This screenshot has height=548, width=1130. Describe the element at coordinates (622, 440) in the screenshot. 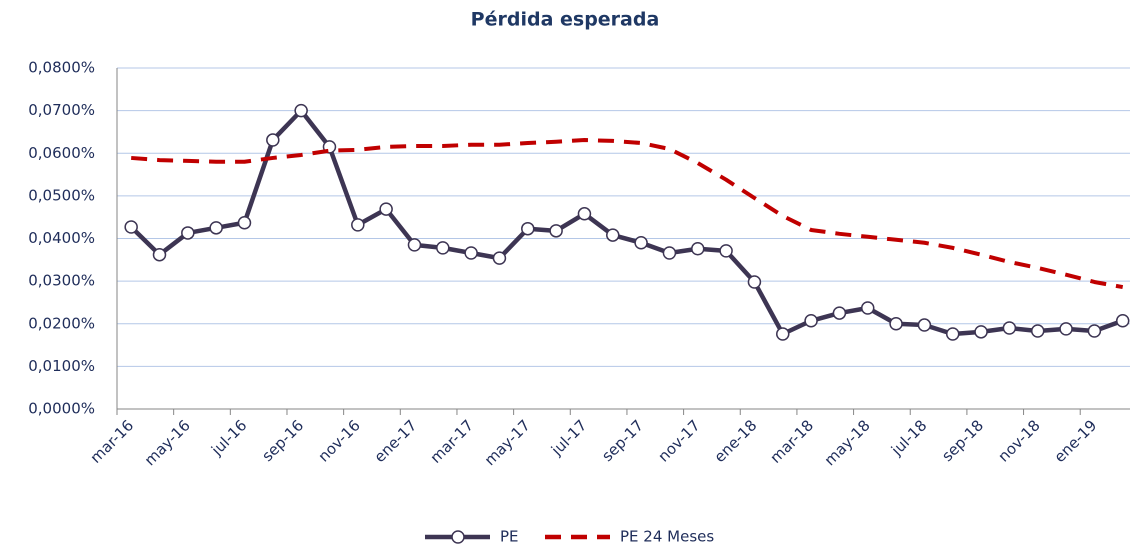

I see `x-tick-label: sep-17` at that location.